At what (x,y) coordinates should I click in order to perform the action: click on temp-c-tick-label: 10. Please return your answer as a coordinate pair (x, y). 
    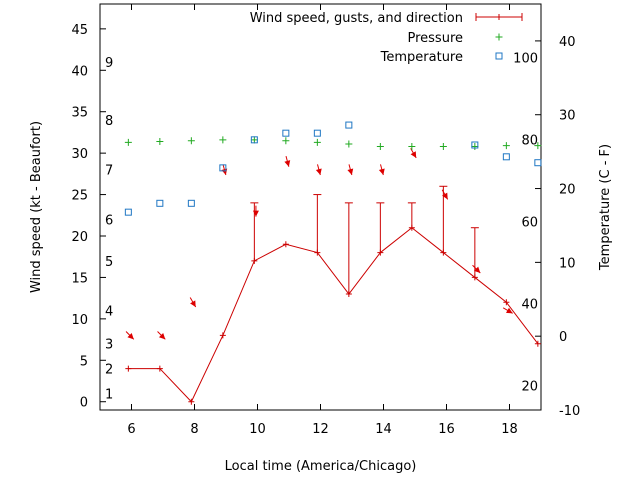
    Looking at the image, I should click on (567, 263).